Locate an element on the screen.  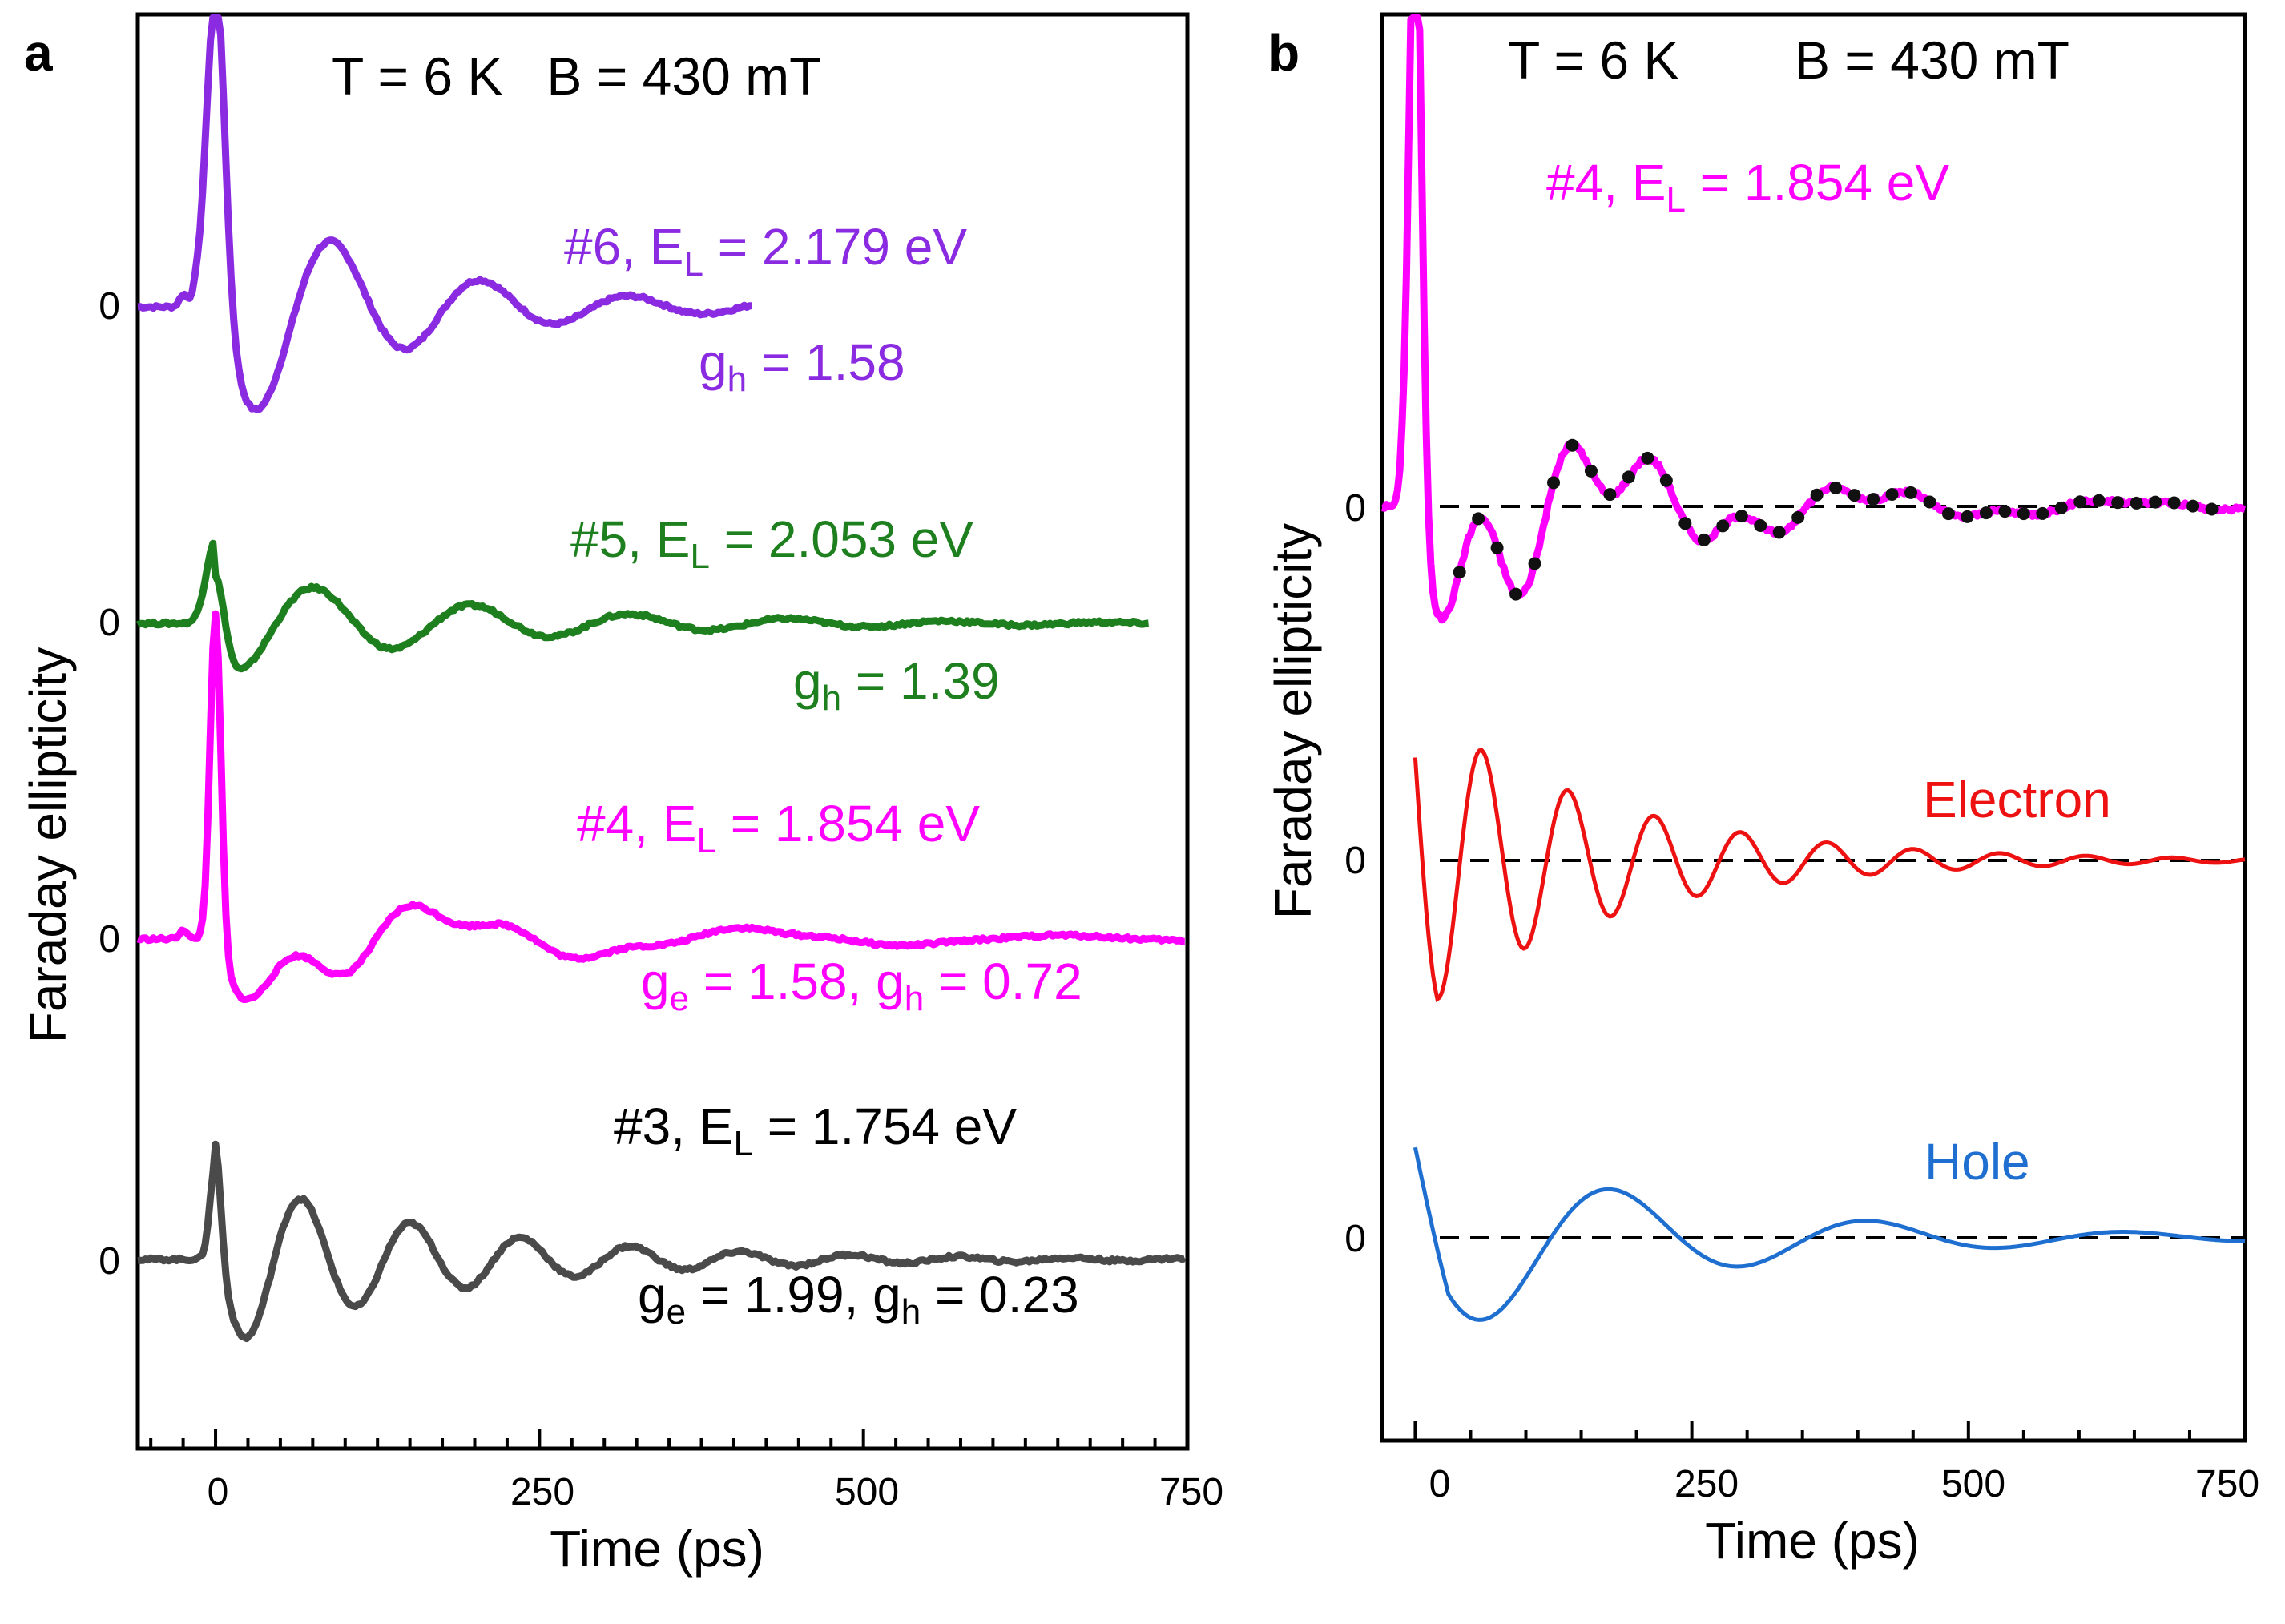
panel-b-title-2: B = 430 mT is located at coordinates (1932, 60).